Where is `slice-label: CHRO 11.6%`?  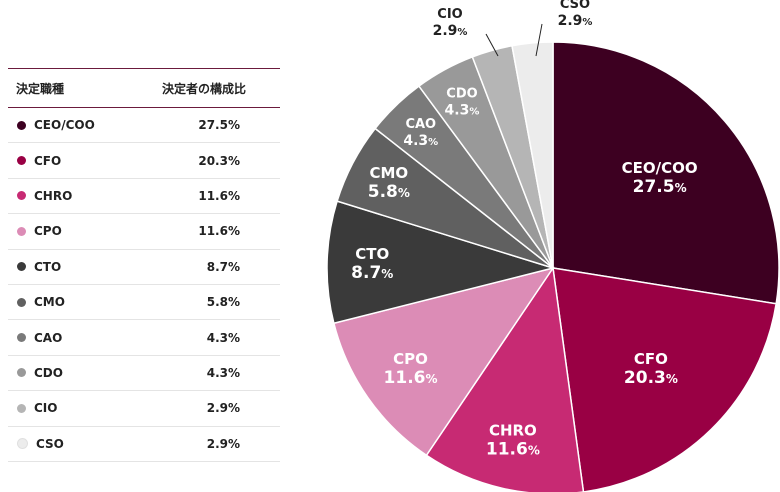 slice-label: CHRO 11.6% is located at coordinates (513, 441).